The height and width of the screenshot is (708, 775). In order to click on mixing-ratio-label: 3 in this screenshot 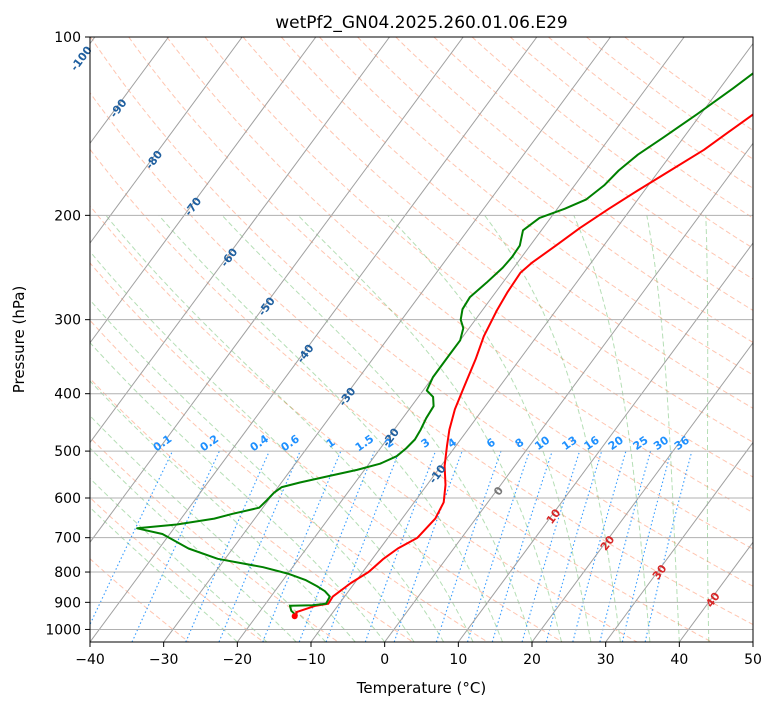, I will do `click(426, 443)`.